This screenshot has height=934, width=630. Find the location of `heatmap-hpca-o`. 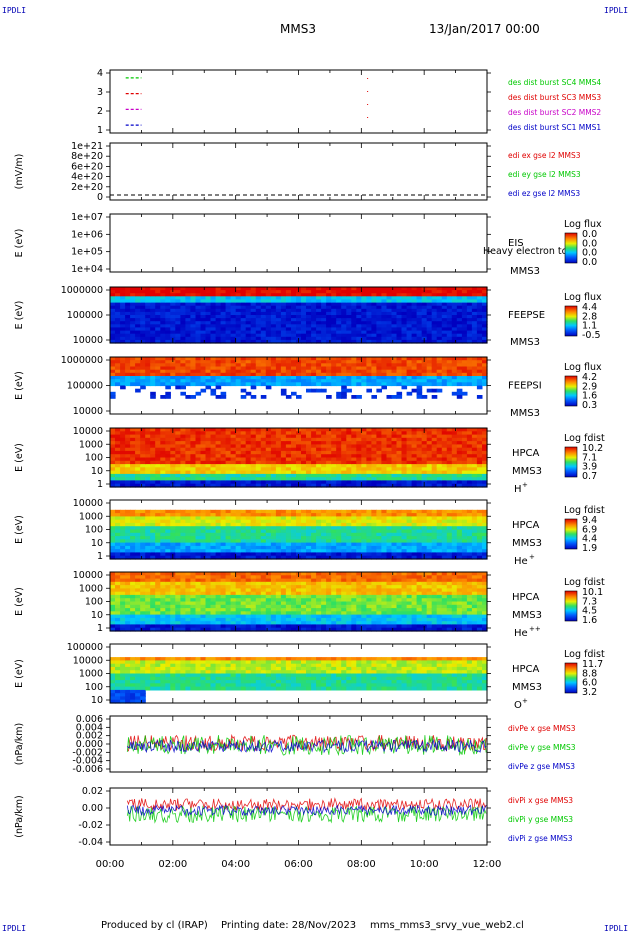

heatmap-hpca-o is located at coordinates (299, 680).